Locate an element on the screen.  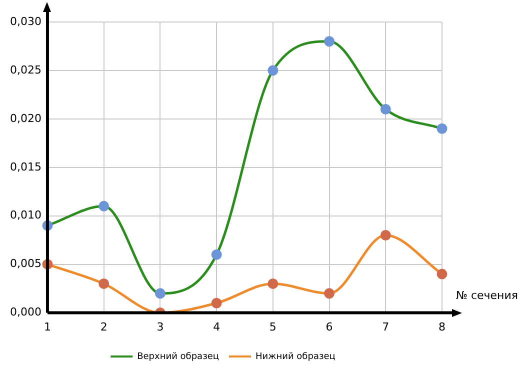
x-tick-label: 7 is located at coordinates (386, 327).